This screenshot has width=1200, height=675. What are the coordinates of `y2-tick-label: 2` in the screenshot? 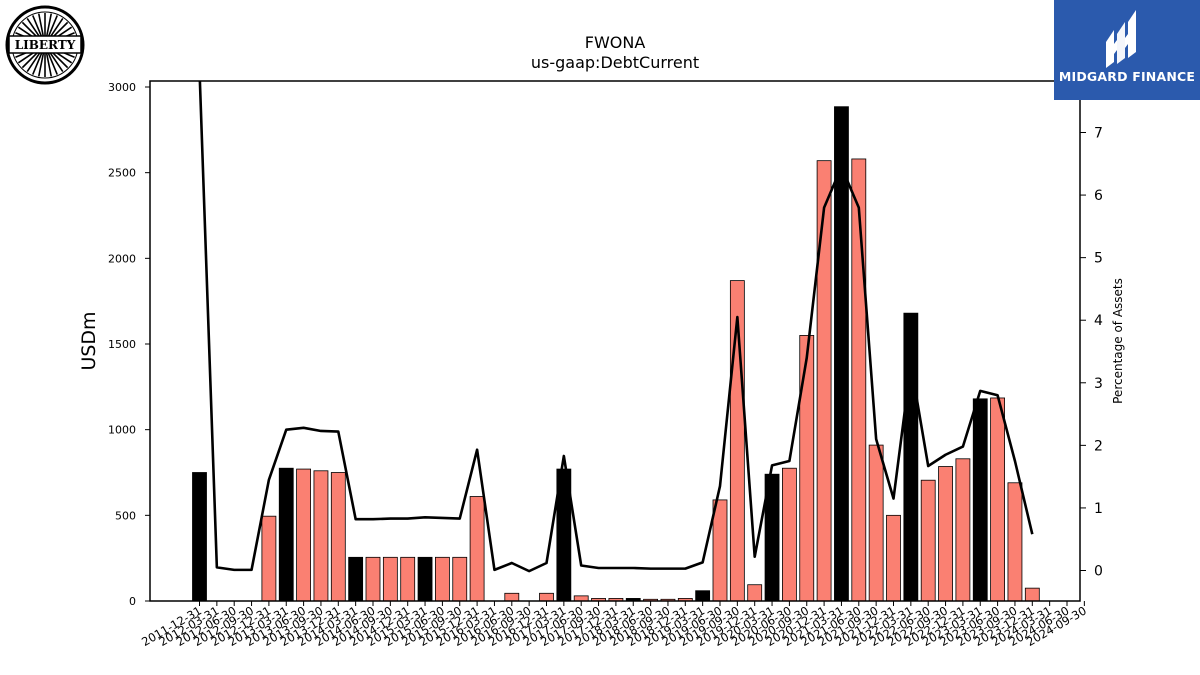 It's located at (1098, 446).